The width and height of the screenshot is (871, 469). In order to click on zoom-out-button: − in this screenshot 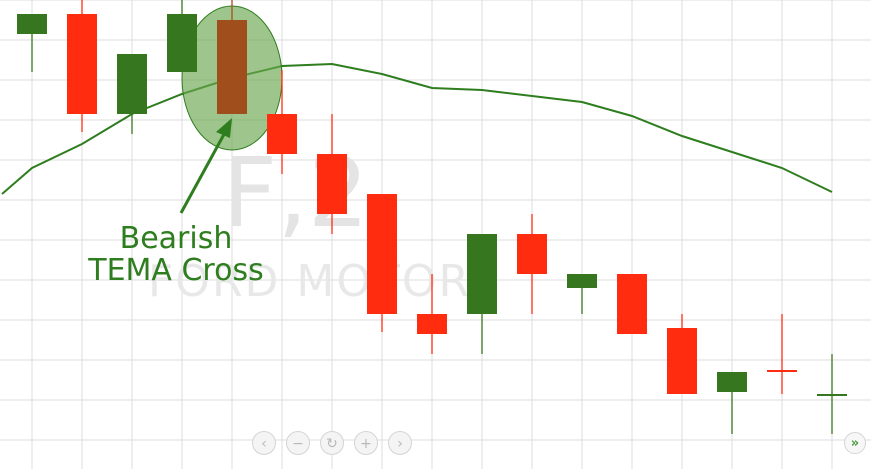, I will do `click(298, 443)`.